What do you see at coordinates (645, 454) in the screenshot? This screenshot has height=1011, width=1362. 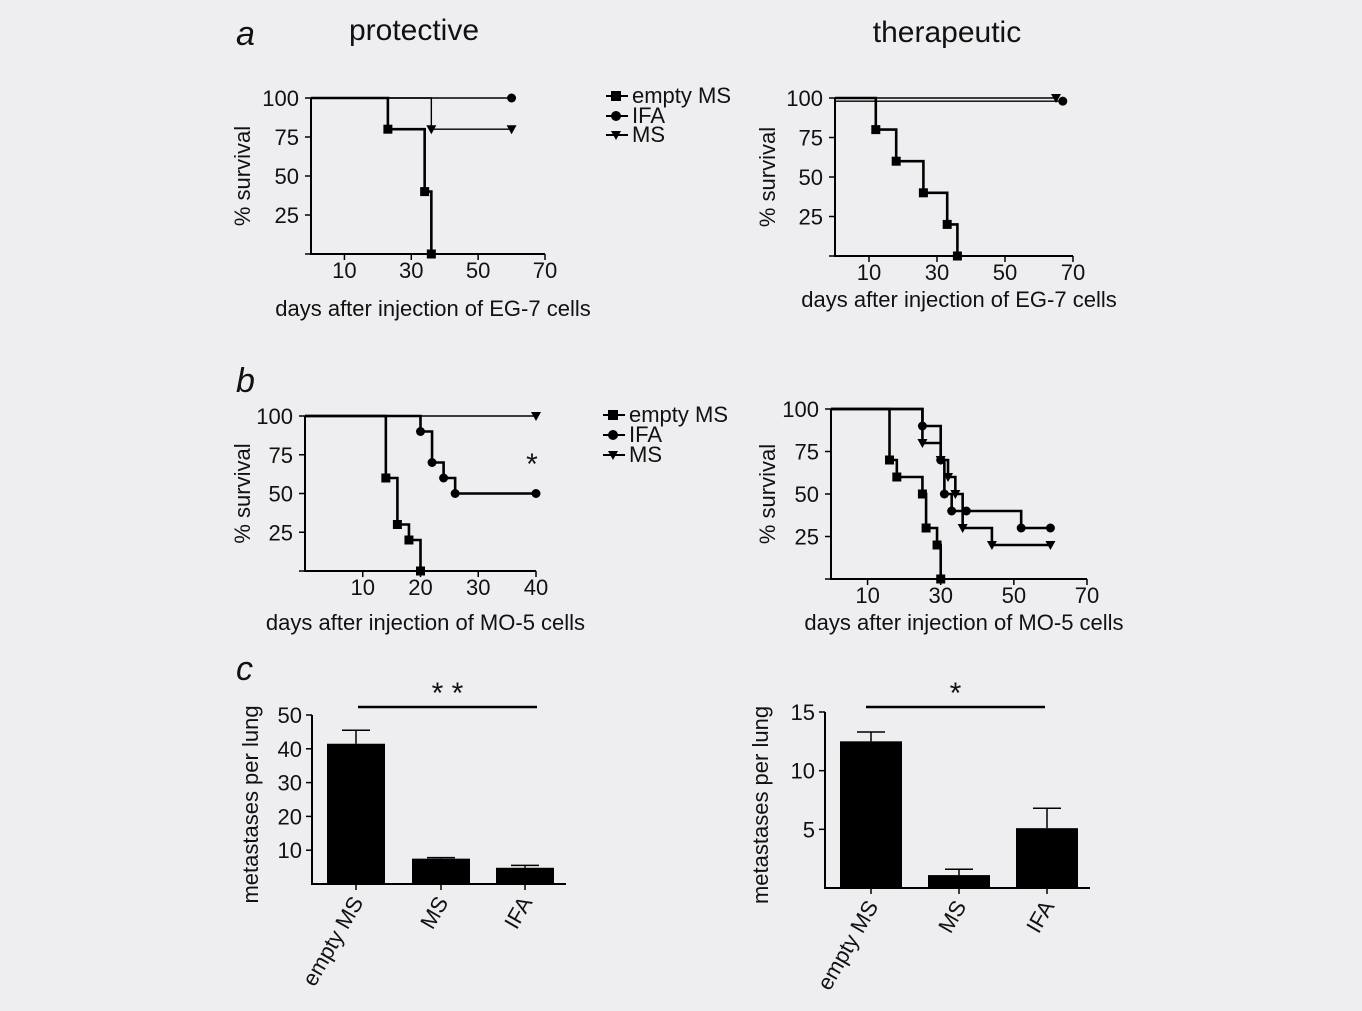 I see `legend-b-label-ms: MS` at bounding box center [645, 454].